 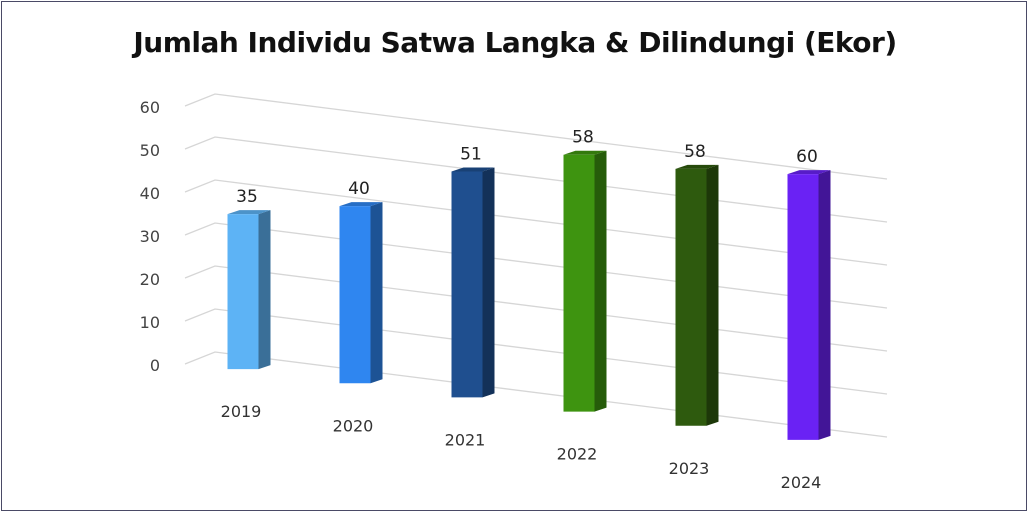 I want to click on x-tick-label: 2024, so click(x=801, y=482).